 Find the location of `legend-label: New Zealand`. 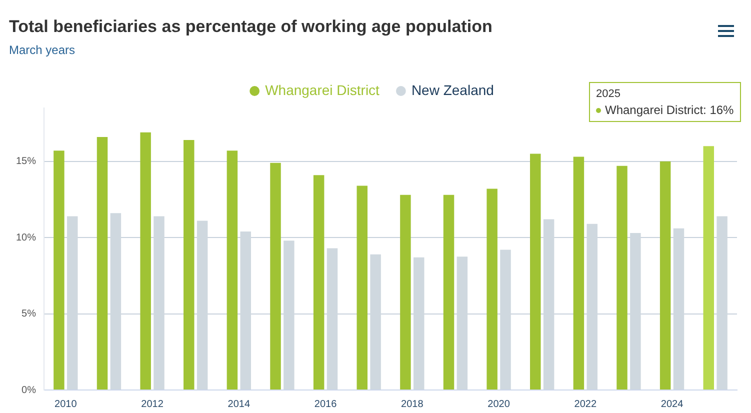

legend-label: New Zealand is located at coordinates (452, 90).